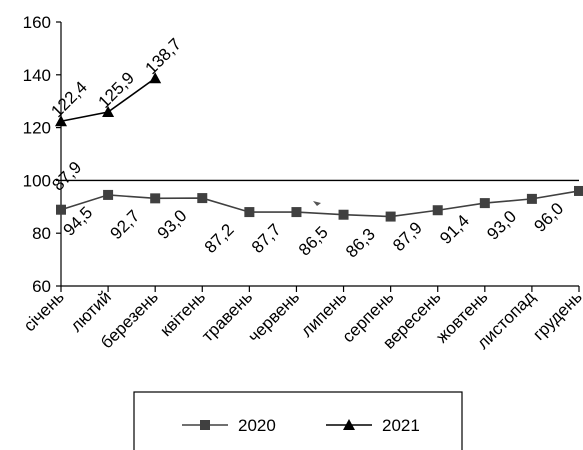 This screenshot has height=450, width=583. What do you see at coordinates (164, 57) in the screenshot?
I see `data-label-2021: 138,7` at bounding box center [164, 57].